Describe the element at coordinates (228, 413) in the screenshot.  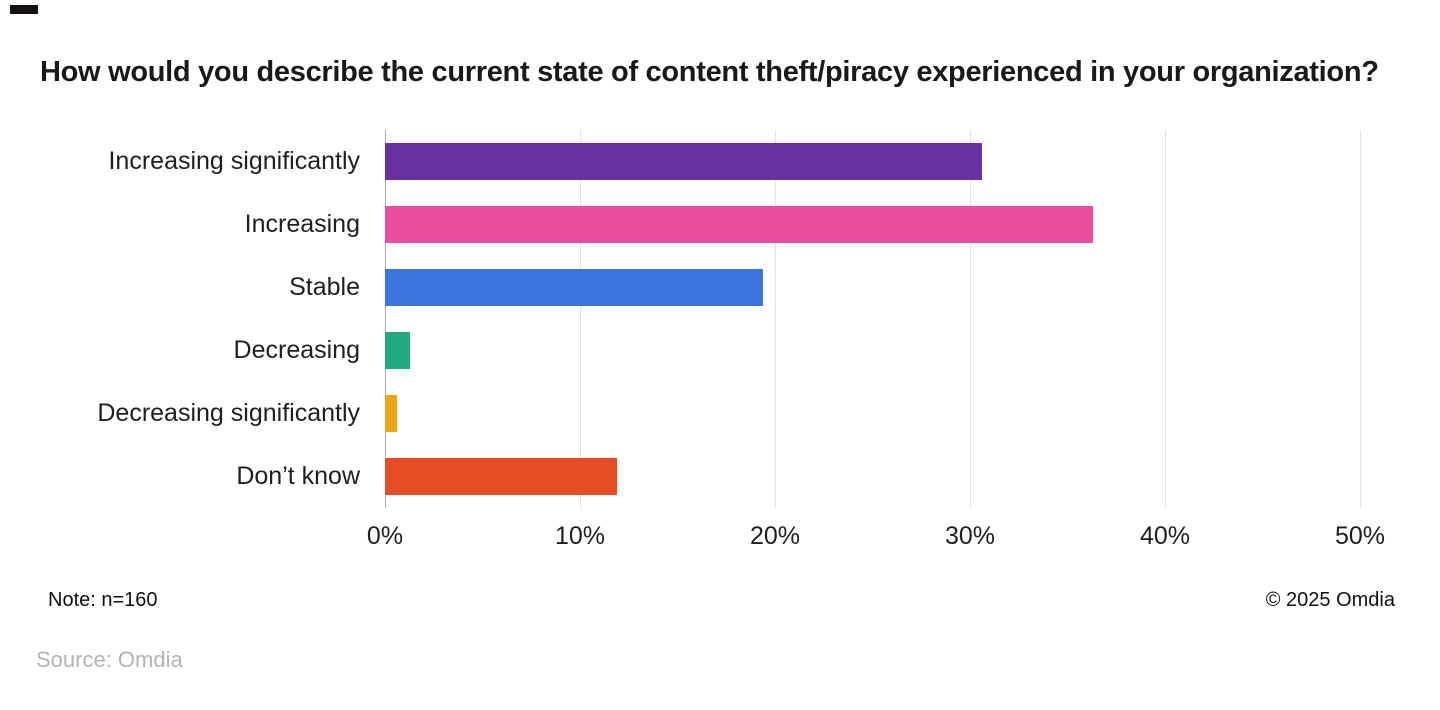
I see `category-label: Decreasing significantly` at that location.